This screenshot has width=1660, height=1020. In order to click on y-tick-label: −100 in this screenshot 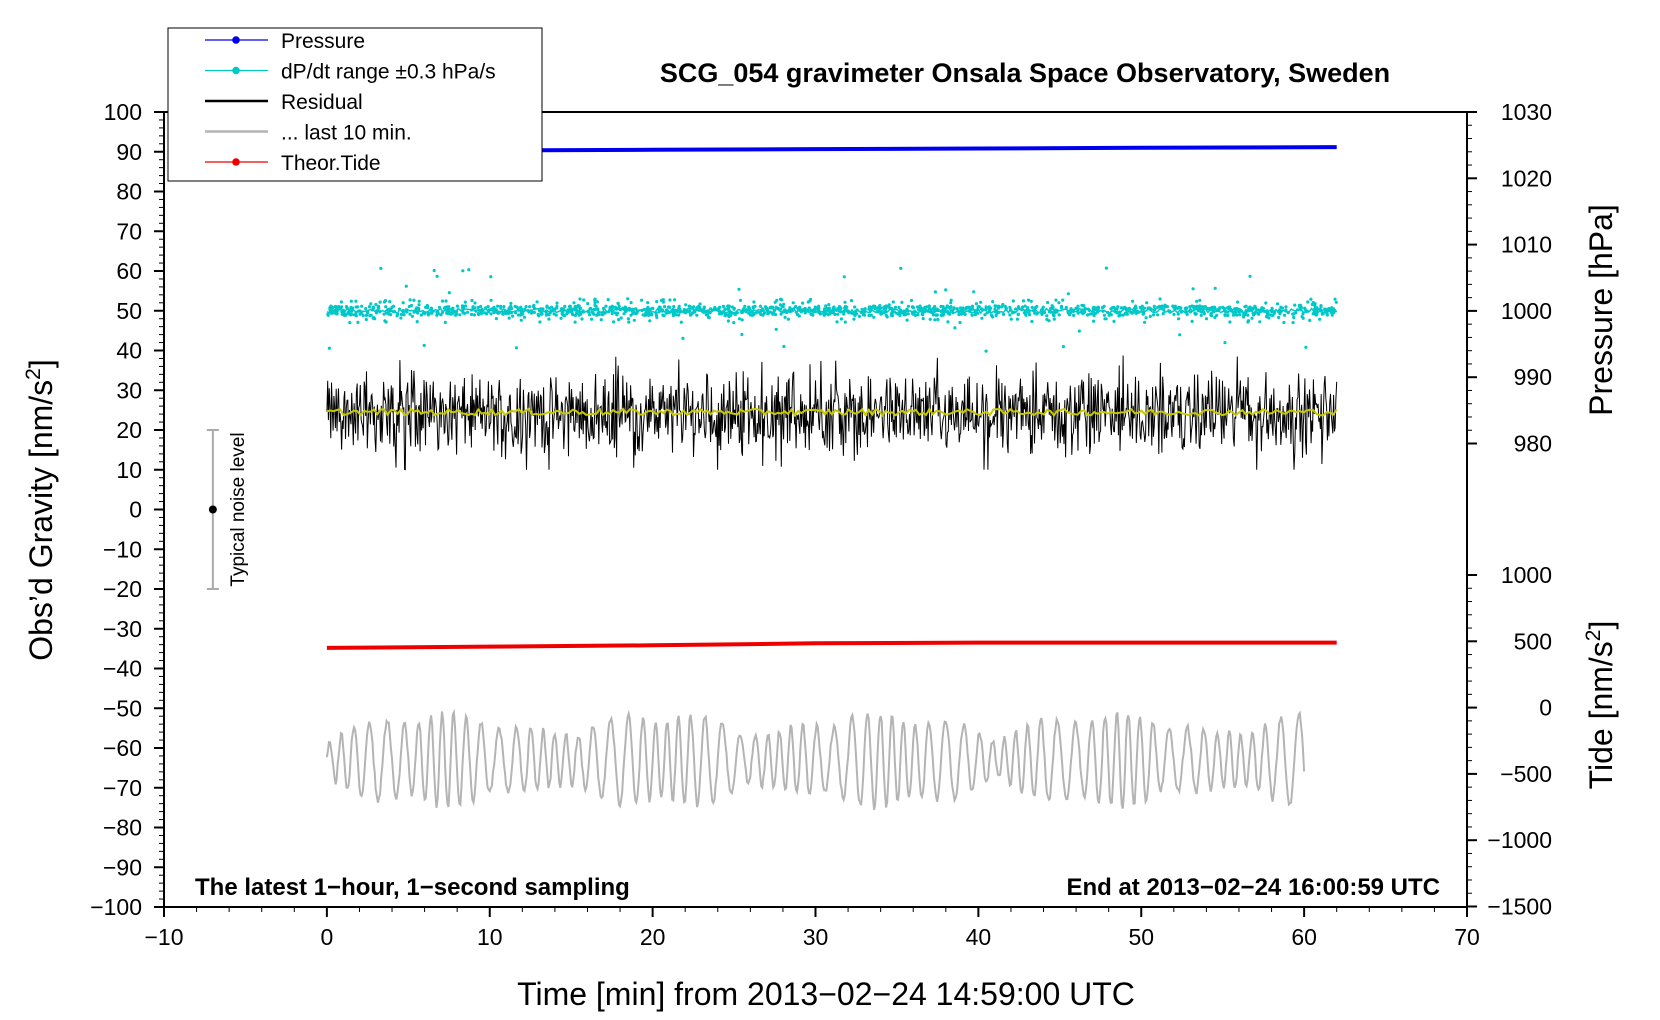, I will do `click(116, 907)`.